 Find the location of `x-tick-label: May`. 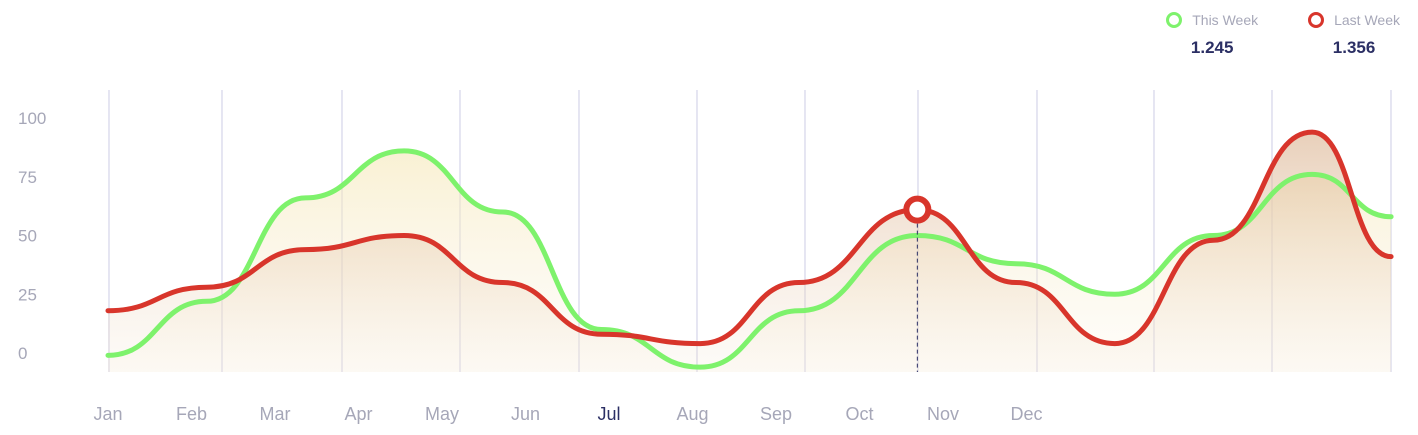

x-tick-label: May is located at coordinates (442, 414).